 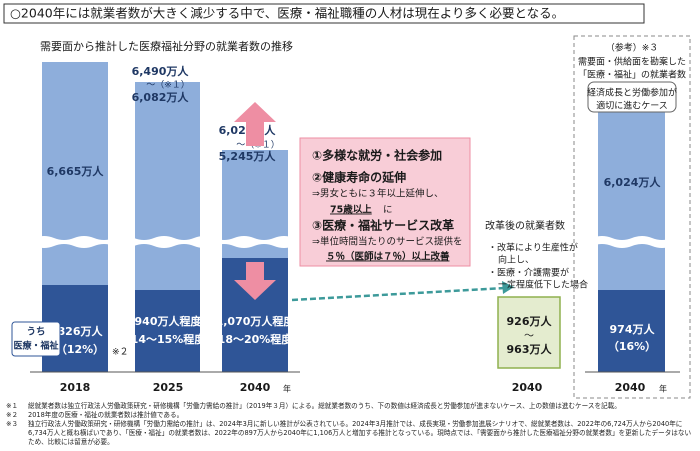 I want to click on reform-item: ③医療・福祉サービス改革, so click(x=383, y=225).